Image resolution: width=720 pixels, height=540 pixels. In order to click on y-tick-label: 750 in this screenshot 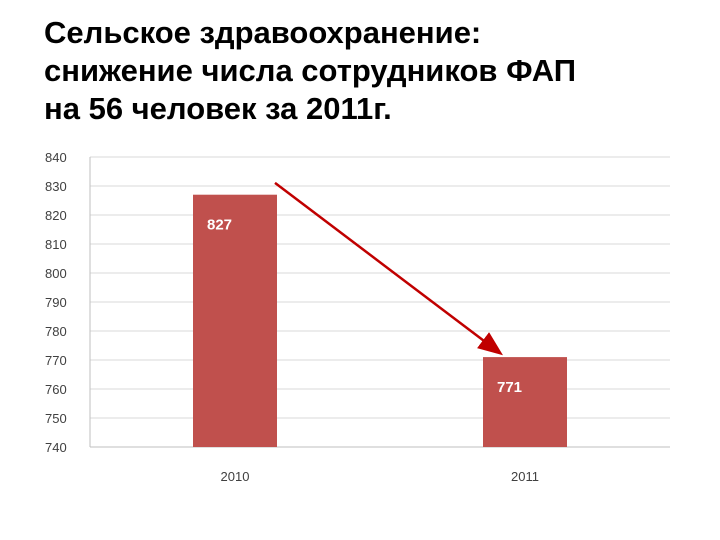, I will do `click(56, 418)`.